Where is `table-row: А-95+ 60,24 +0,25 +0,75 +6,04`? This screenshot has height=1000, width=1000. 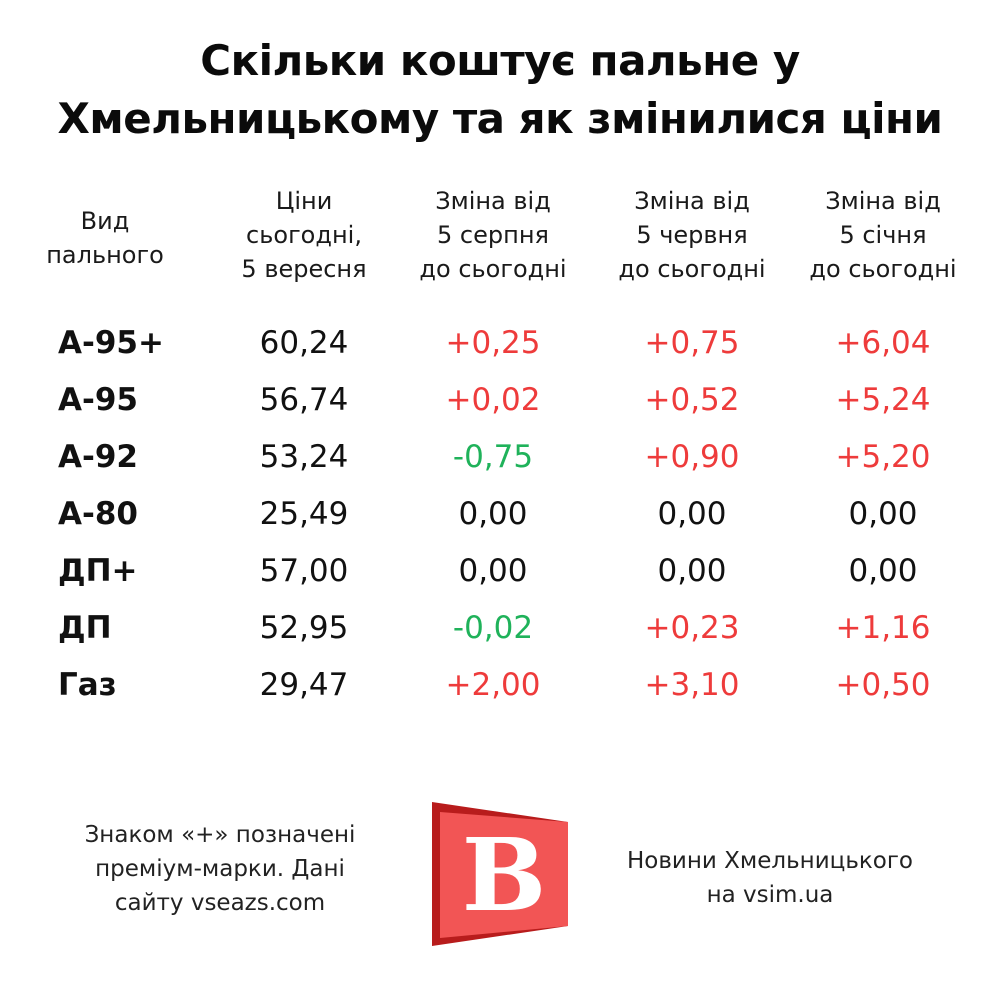 table-row: А-95+ 60,24 +0,25 +0,75 +6,04 is located at coordinates (500, 343).